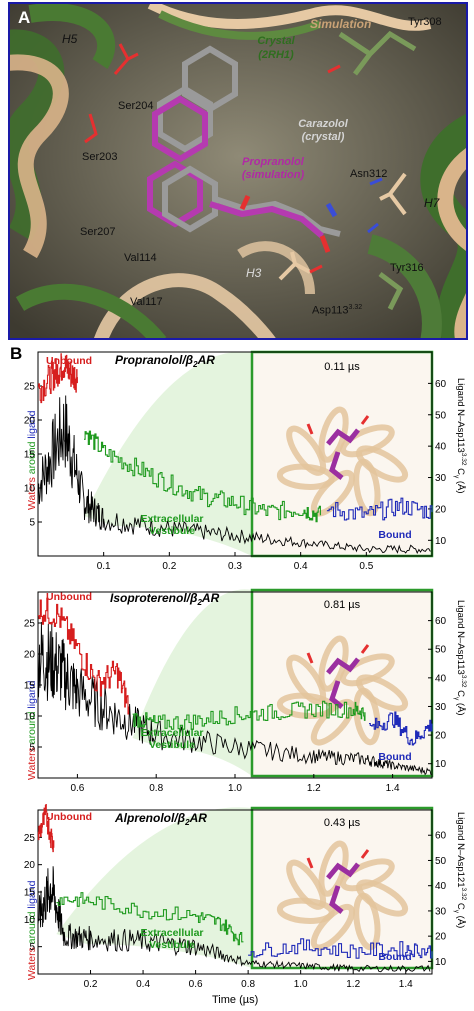  Describe the element at coordinates (151, 598) in the screenshot. I see `title-ligand: Isoproterenol/` at that location.